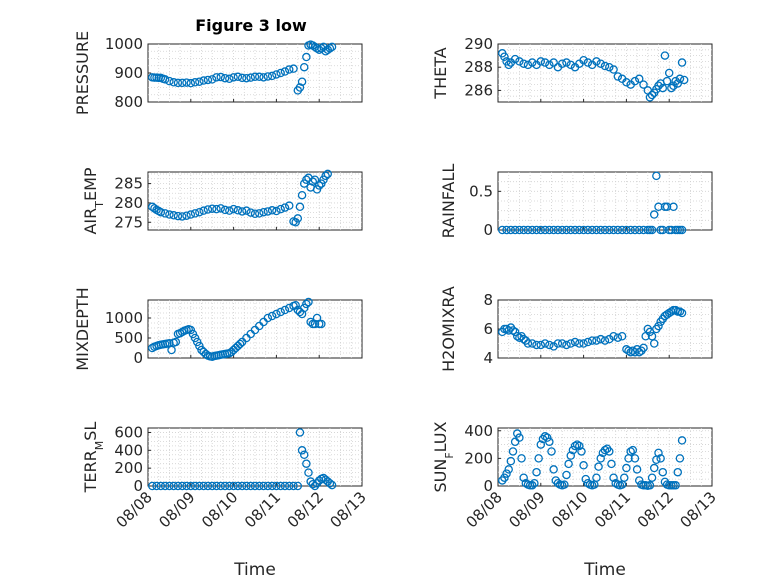 This screenshot has height=583, width=778. Describe the element at coordinates (128, 222) in the screenshot. I see `y-tick-label: 275` at that location.